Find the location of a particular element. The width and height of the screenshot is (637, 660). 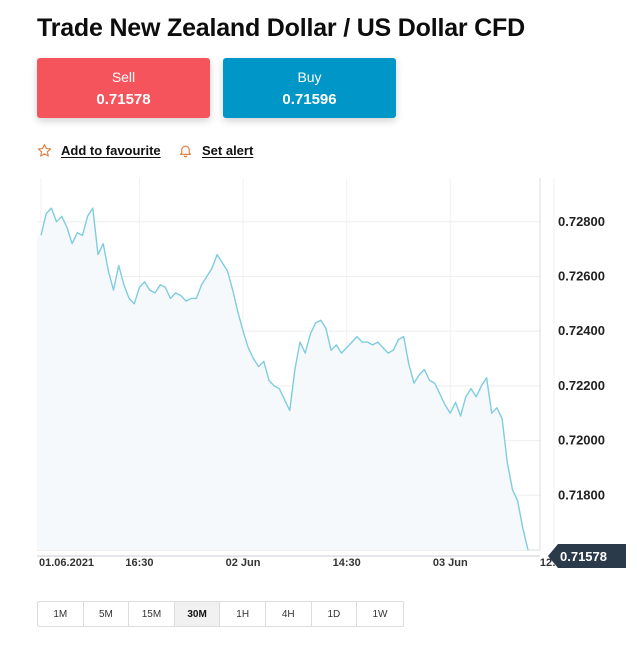

period-15m: 15M is located at coordinates (152, 614).